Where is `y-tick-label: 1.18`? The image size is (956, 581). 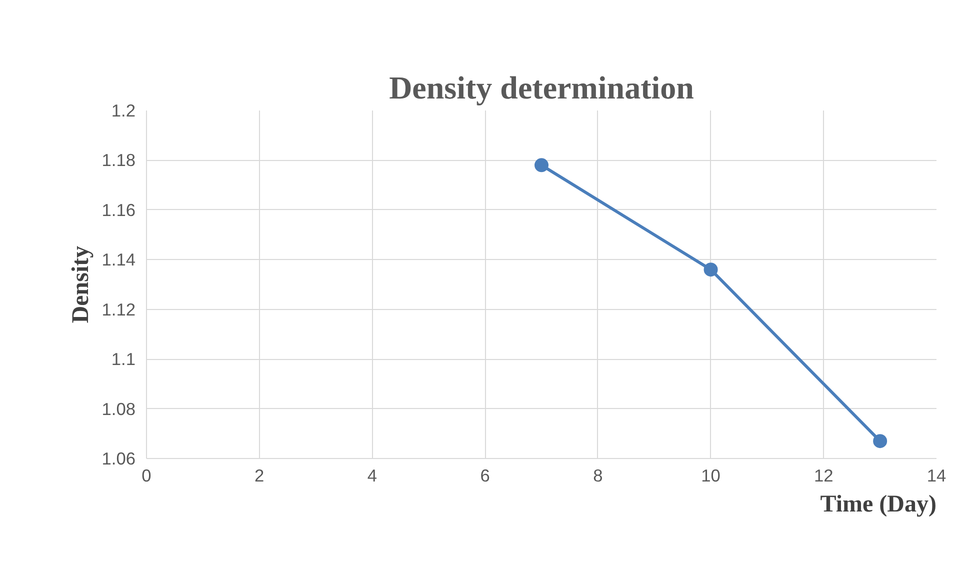 y-tick-label: 1.18 is located at coordinates (119, 160).